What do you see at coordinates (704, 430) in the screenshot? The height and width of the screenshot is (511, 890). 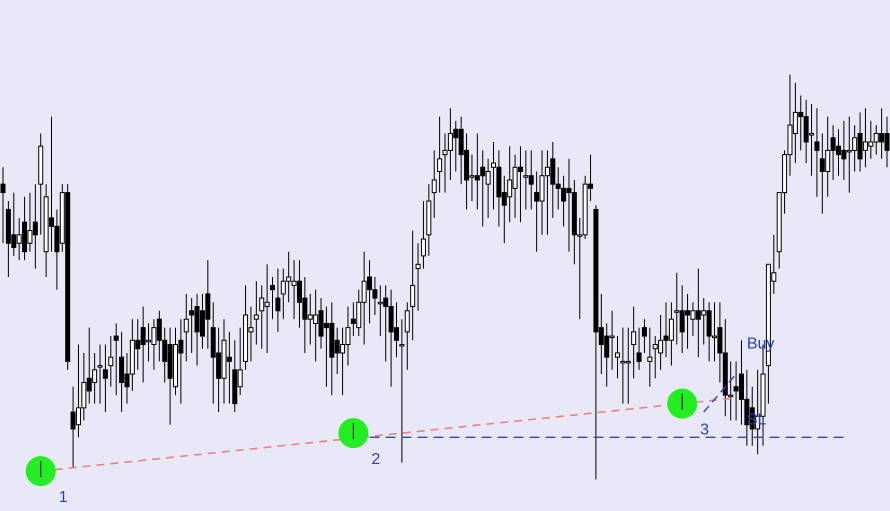 I see `touch-point-label: 3` at bounding box center [704, 430].